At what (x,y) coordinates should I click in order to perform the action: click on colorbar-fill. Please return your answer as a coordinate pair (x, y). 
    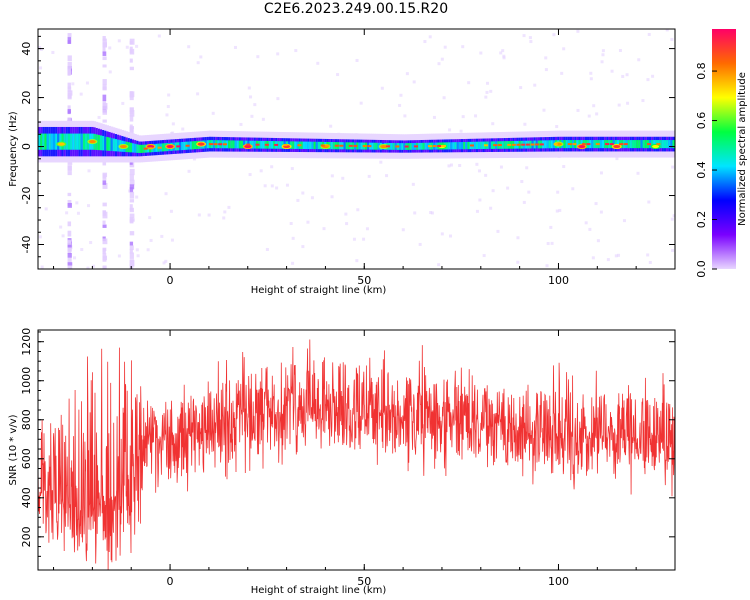
    Looking at the image, I should click on (724, 149).